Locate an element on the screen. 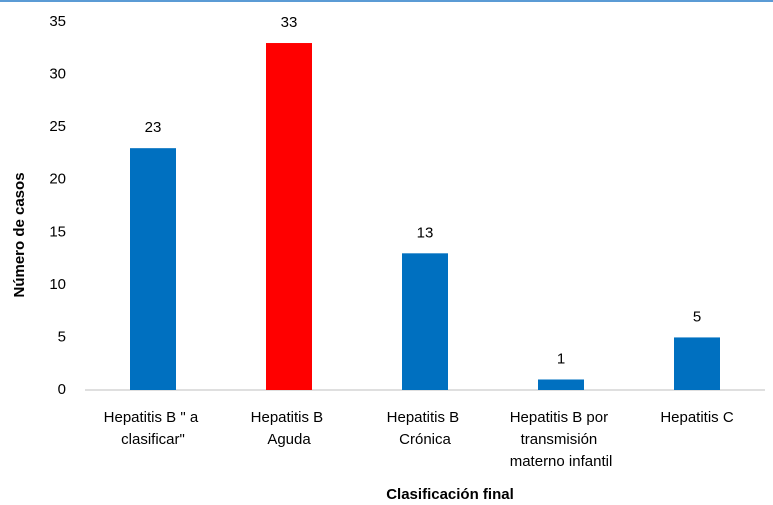 Image resolution: width=773 pixels, height=505 pixels. x-axis-label: Clasificación final is located at coordinates (450, 494).